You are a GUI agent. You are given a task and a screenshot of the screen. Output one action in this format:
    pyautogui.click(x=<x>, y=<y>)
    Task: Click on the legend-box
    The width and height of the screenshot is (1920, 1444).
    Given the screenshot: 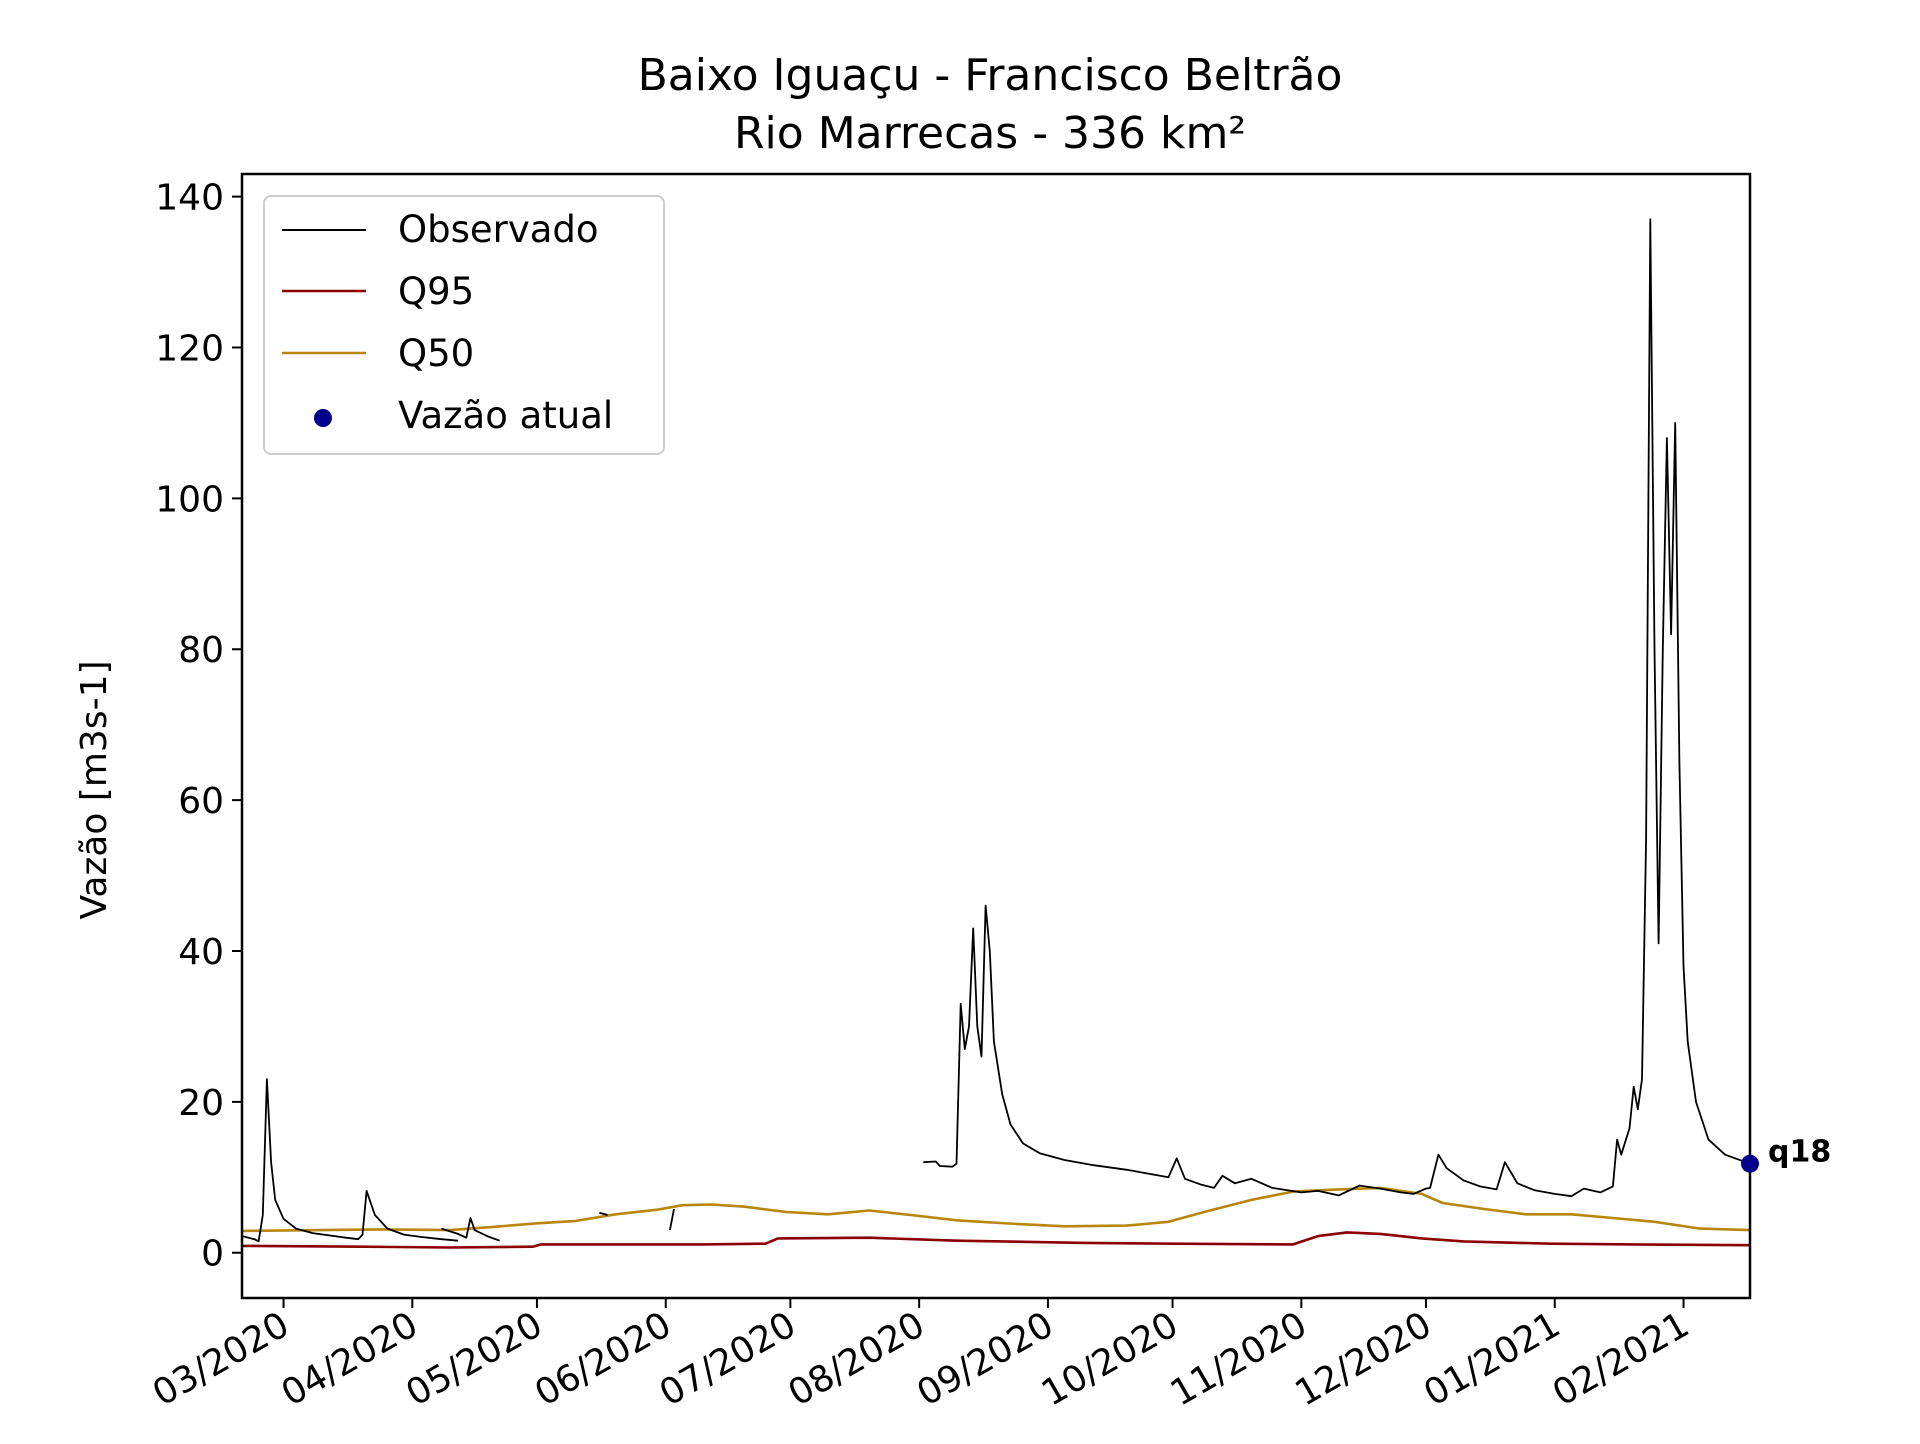 What is the action you would take?
    pyautogui.click(x=464, y=325)
    